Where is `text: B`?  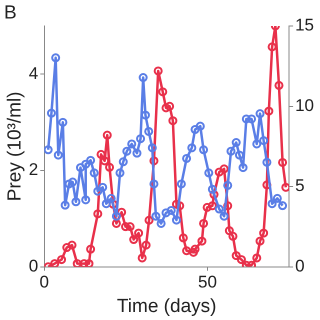 text: B is located at coordinates (10, 13).